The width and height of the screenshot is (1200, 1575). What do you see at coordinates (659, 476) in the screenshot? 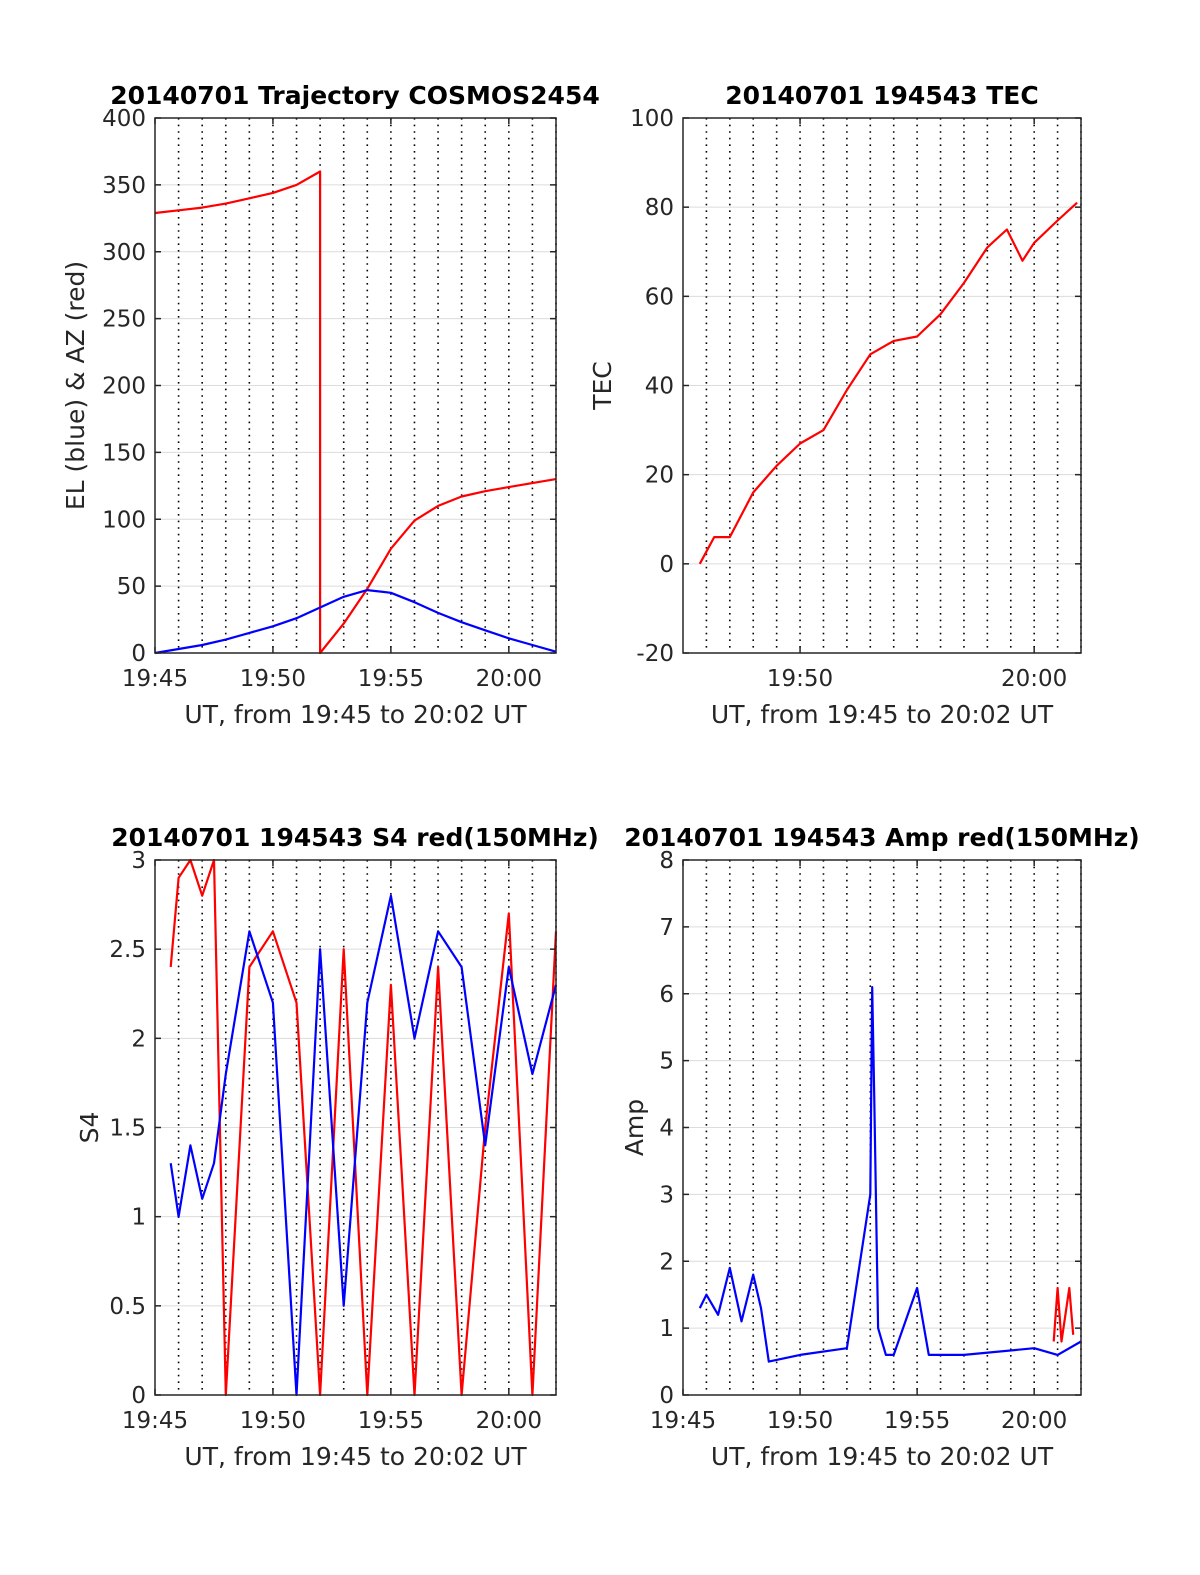
I see `y-tick-label: 20` at bounding box center [659, 476].